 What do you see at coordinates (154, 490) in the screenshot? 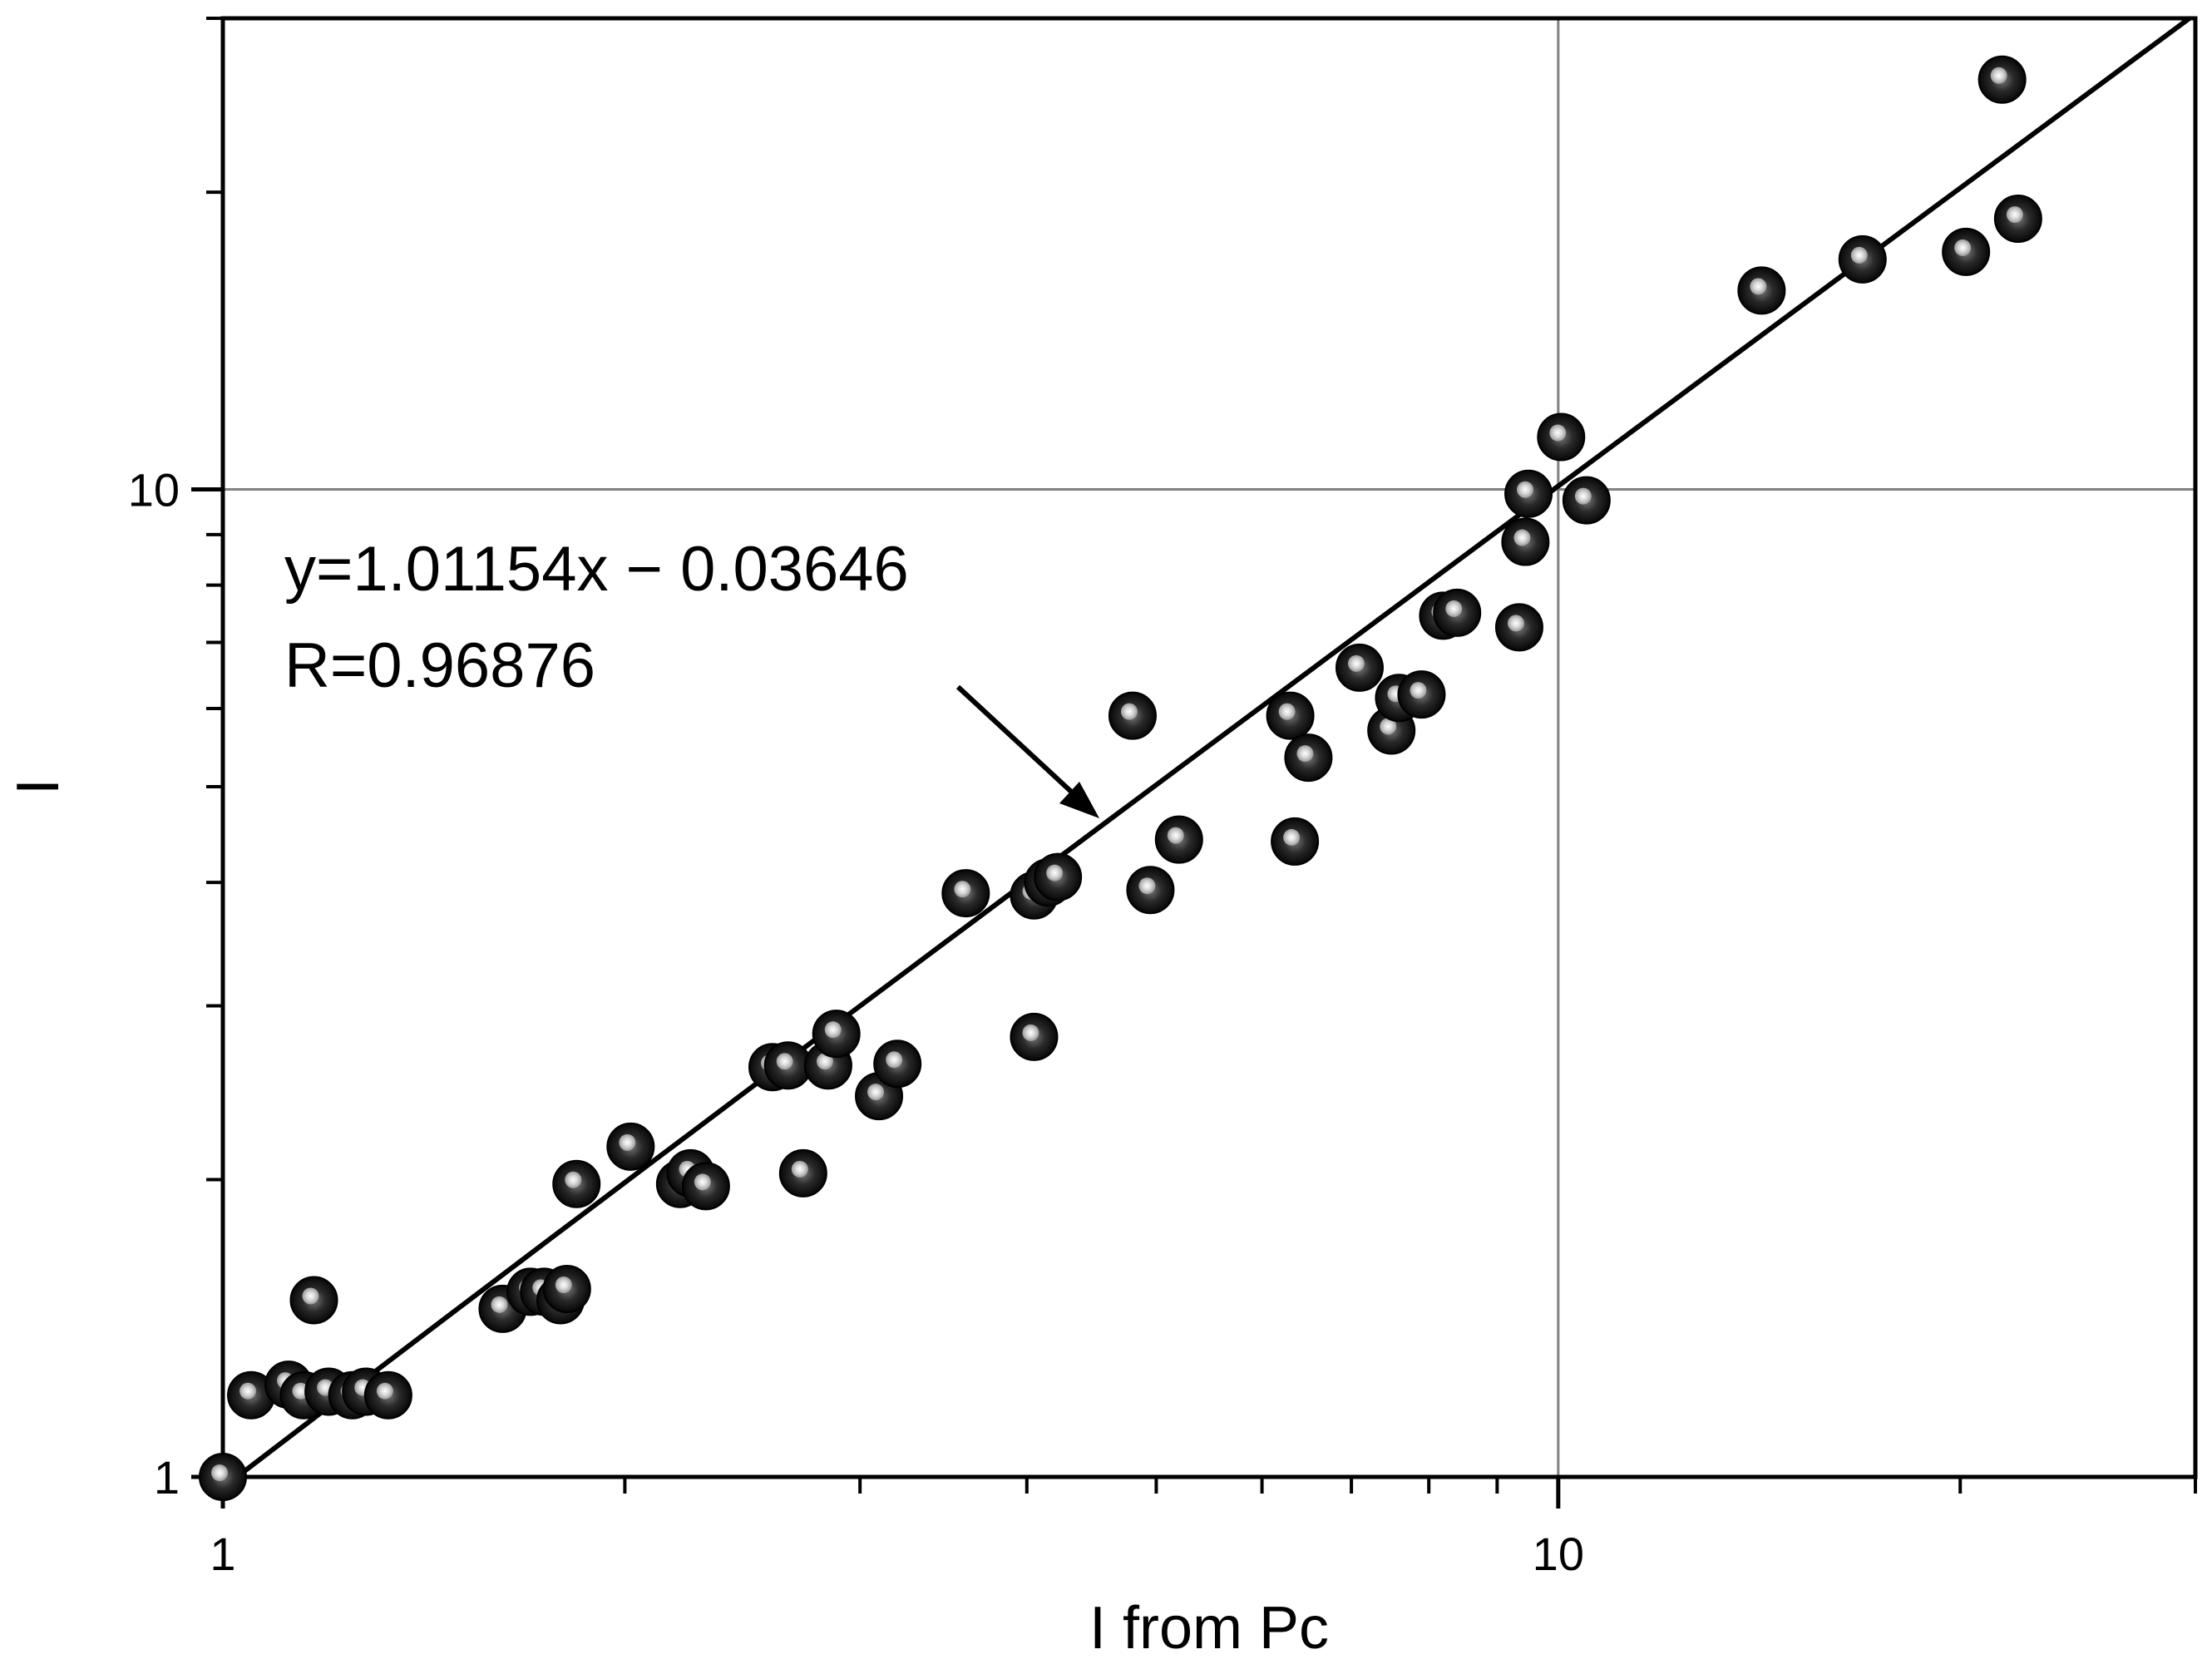
I see `y-tick-label: 10` at bounding box center [154, 490].